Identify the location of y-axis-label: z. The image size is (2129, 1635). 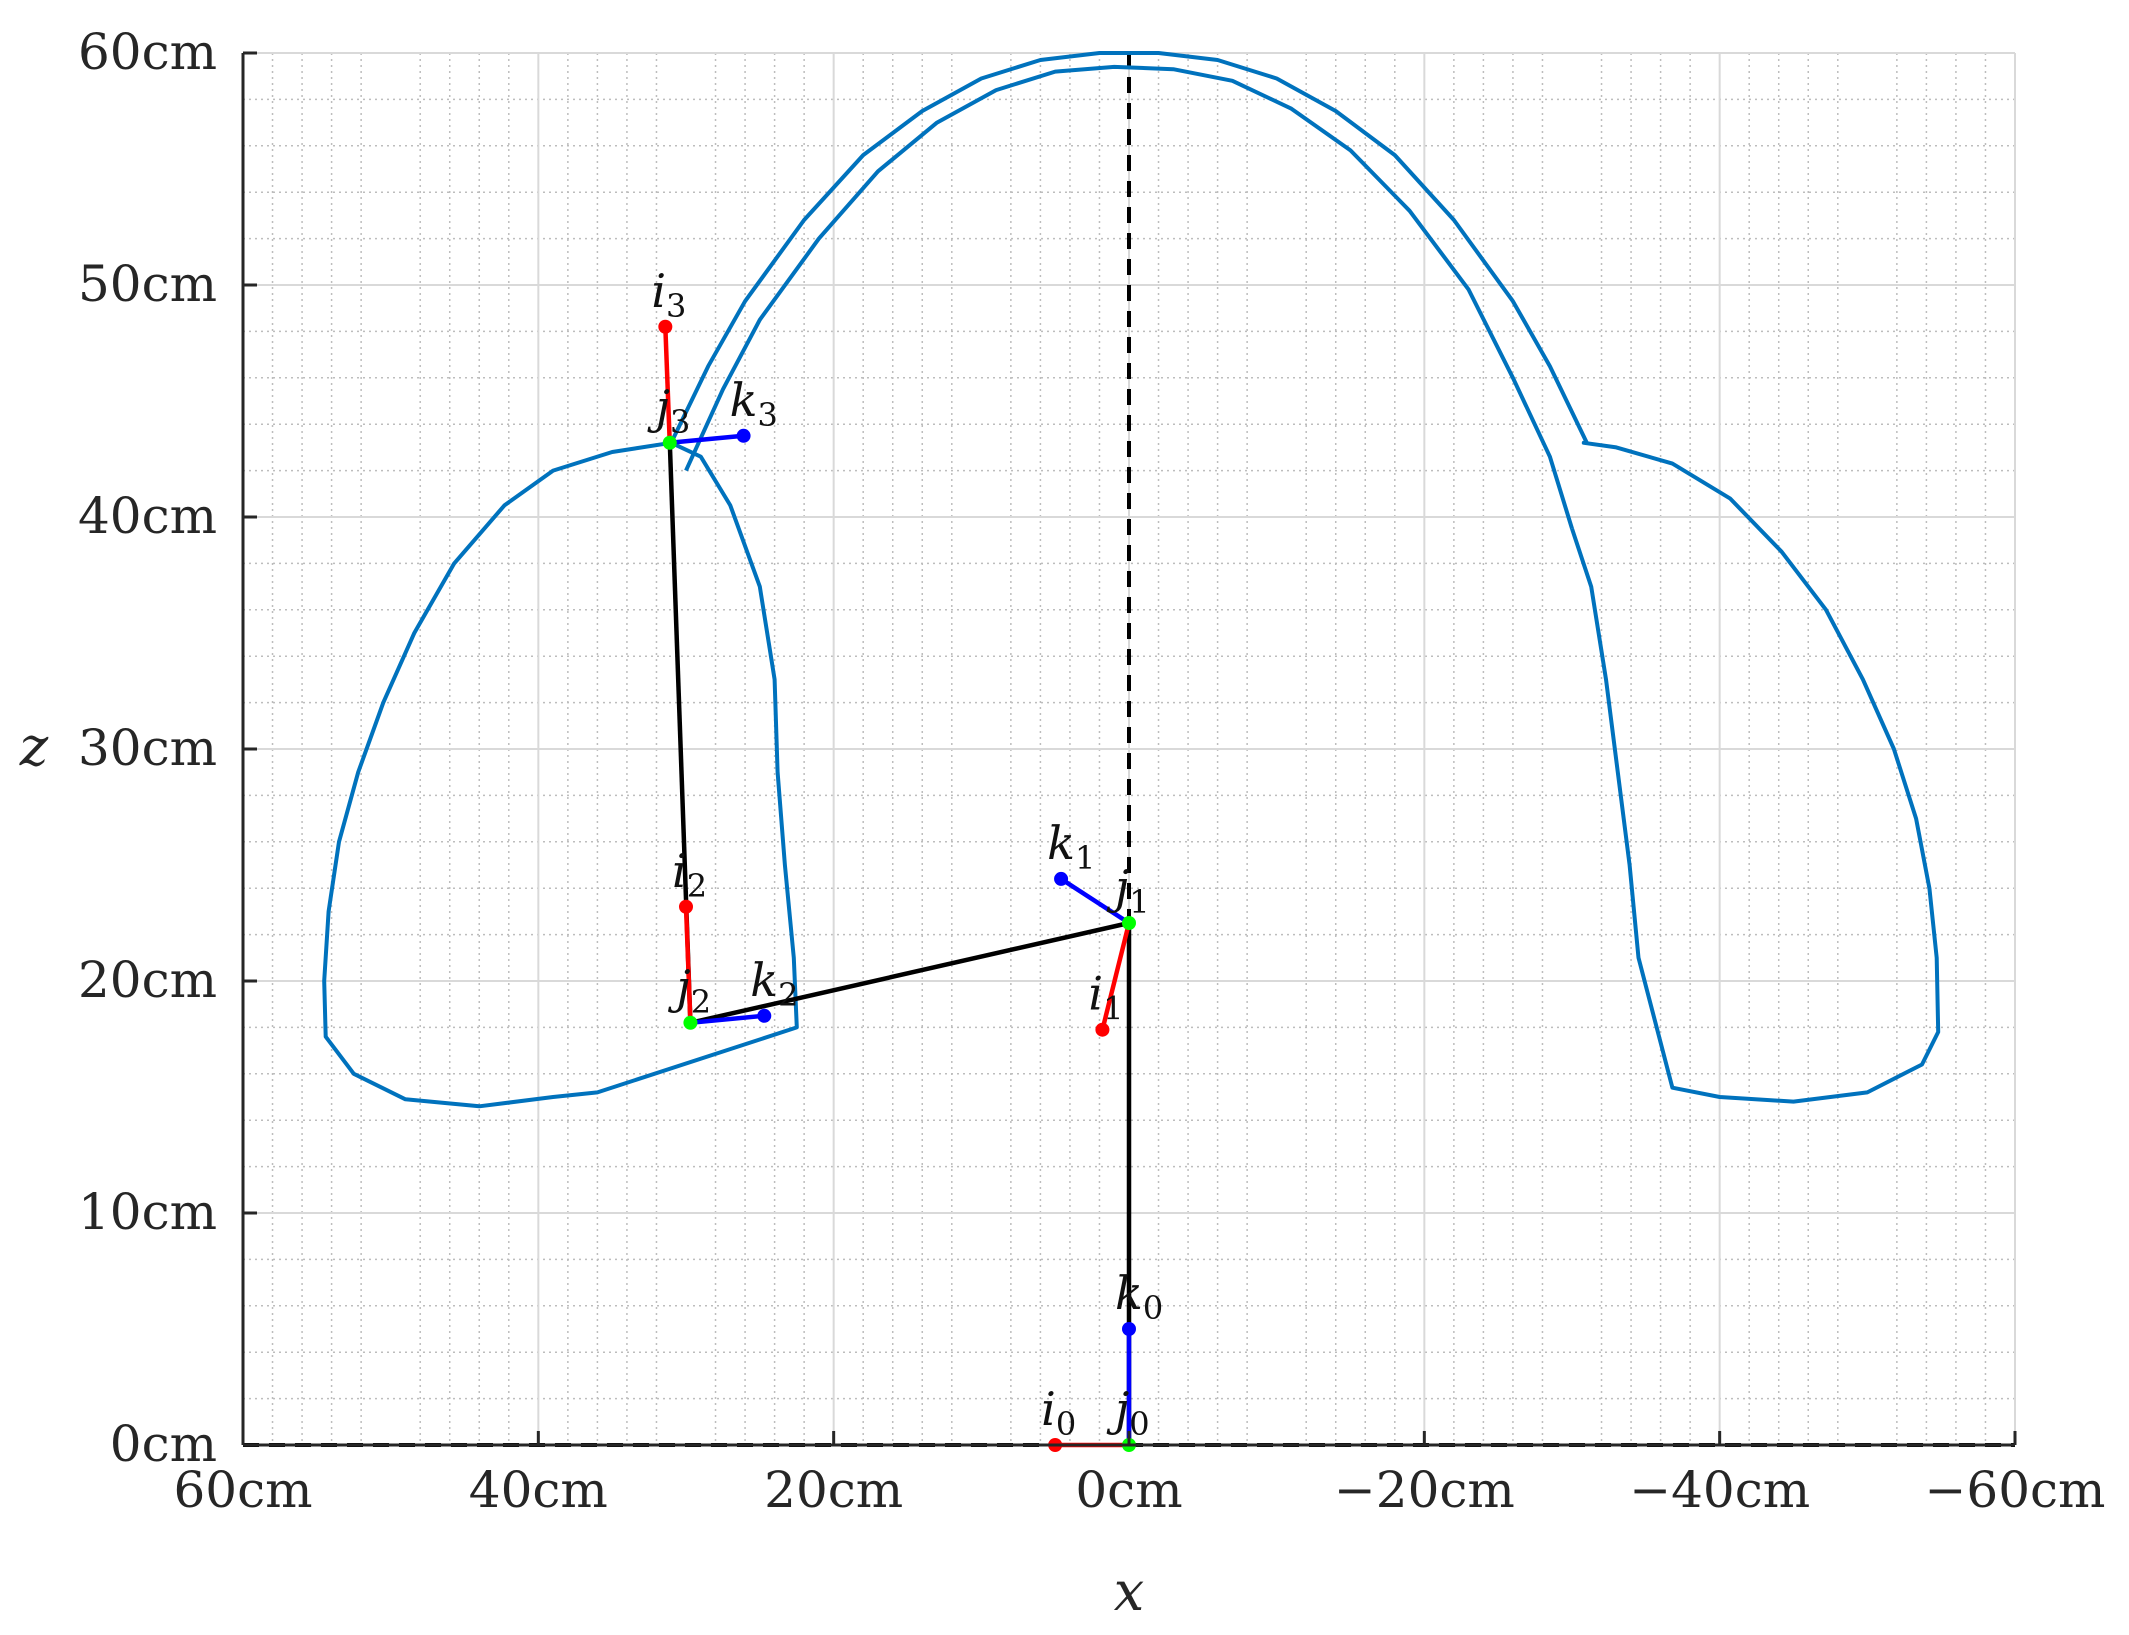
(34, 746).